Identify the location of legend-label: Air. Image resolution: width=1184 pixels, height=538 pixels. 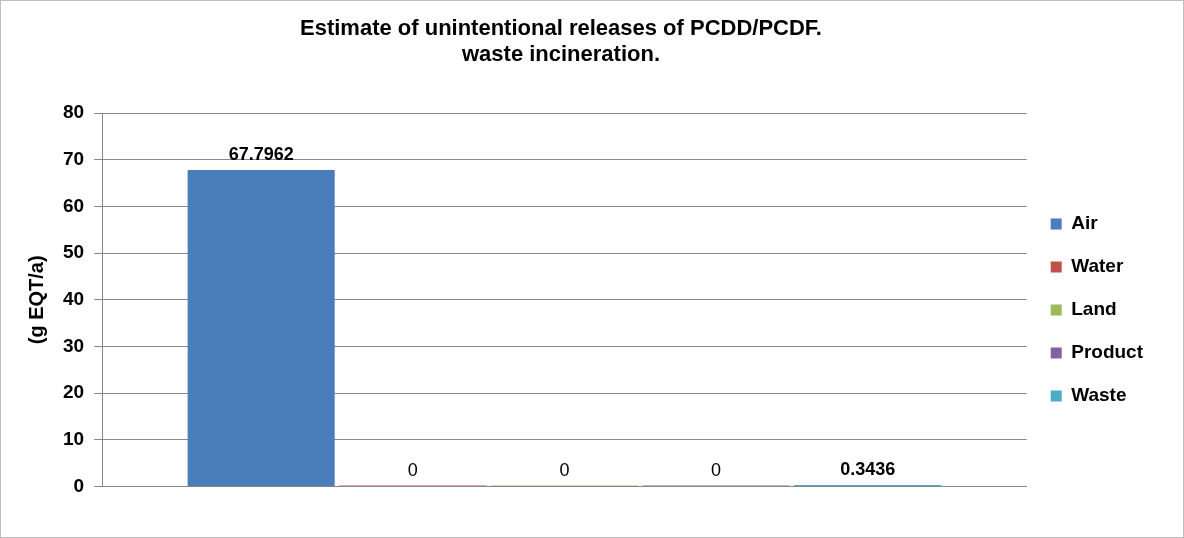
(1085, 223).